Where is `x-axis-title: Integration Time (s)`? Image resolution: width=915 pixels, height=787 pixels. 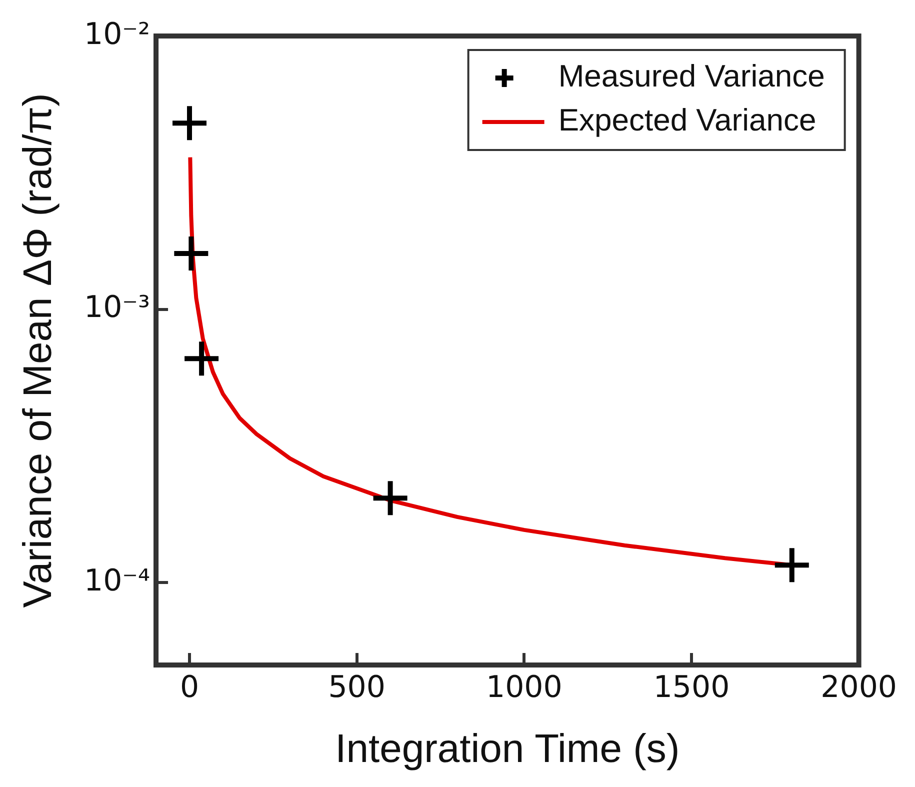 x-axis-title: Integration Time (s) is located at coordinates (507, 749).